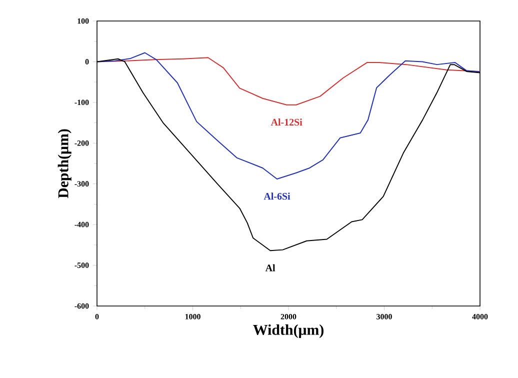 The height and width of the screenshot is (378, 518). Describe the element at coordinates (65, 163) in the screenshot. I see `y-axis-title: Depth(μm)` at that location.